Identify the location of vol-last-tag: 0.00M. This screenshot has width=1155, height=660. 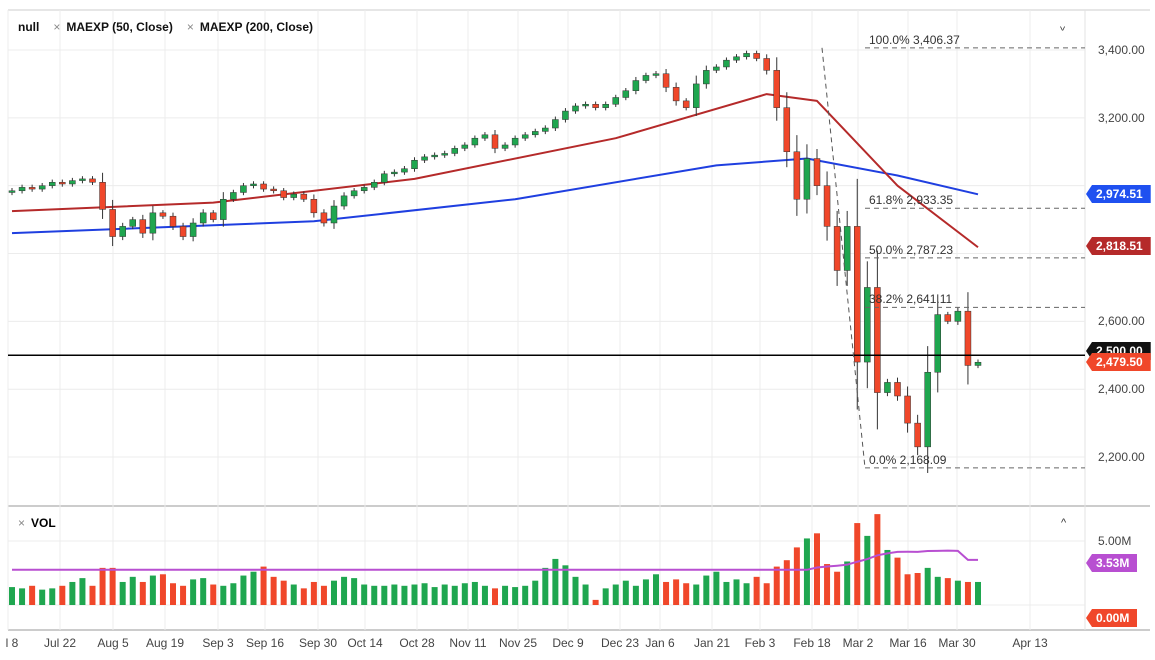
(1112, 618).